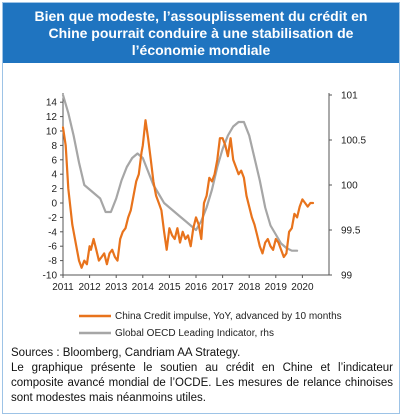 This screenshot has height=418, width=404. What do you see at coordinates (89, 287) in the screenshot?
I see `x-tick-label: 2012` at bounding box center [89, 287].